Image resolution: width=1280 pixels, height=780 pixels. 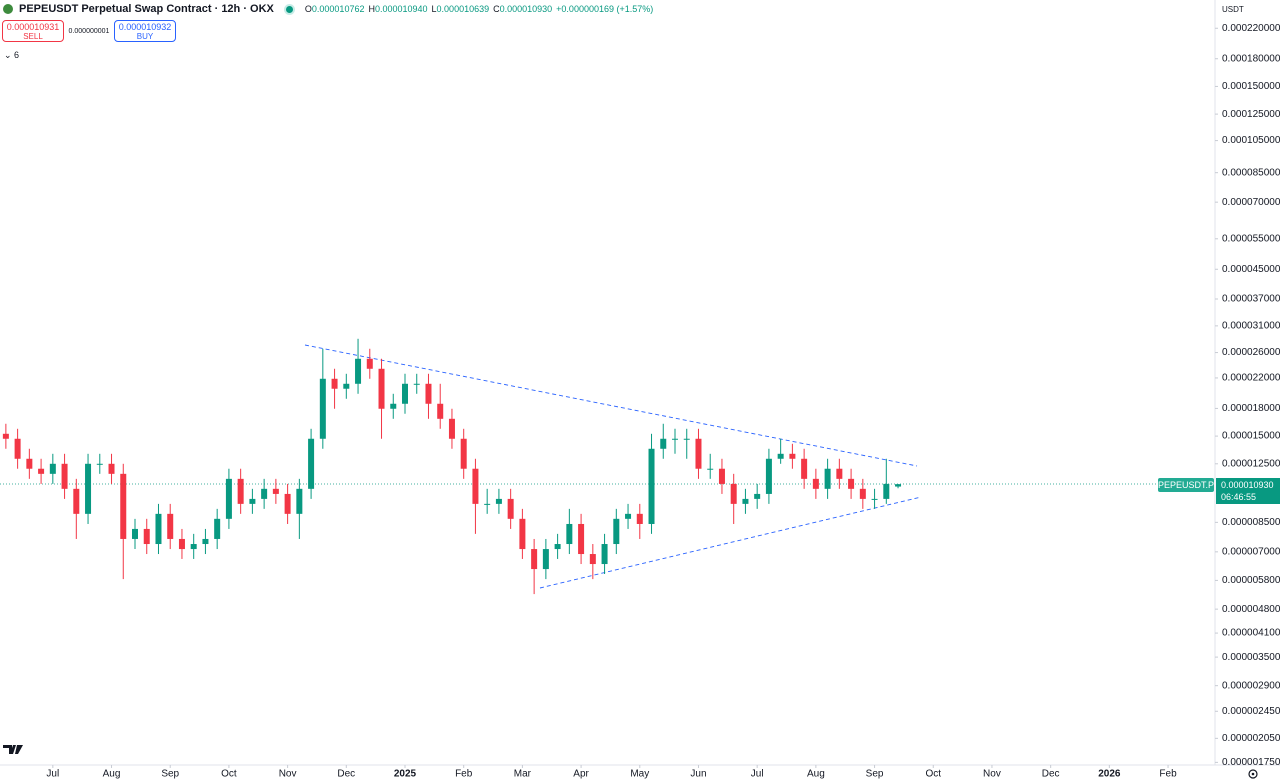 I want to click on ohlc-key: L, so click(x=434, y=9).